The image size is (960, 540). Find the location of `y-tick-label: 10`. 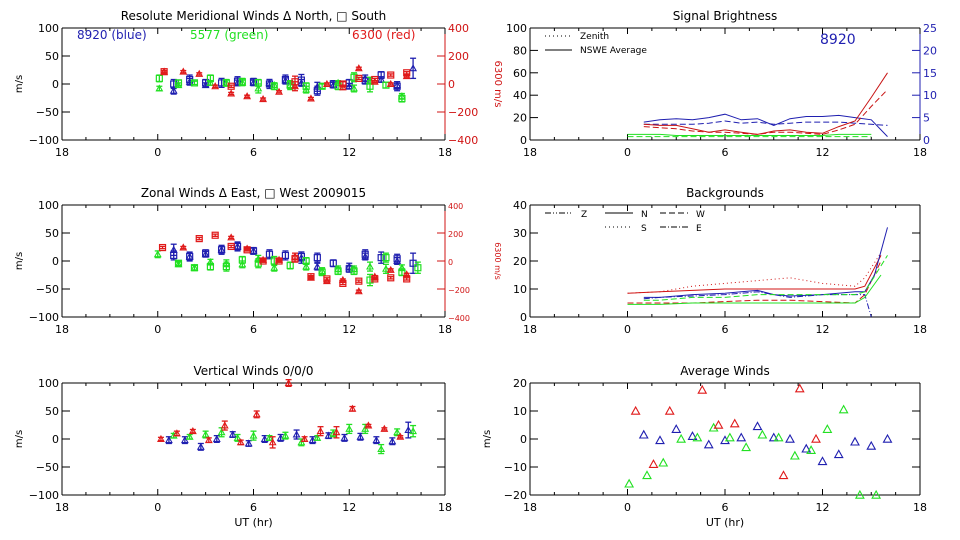

y-tick-label: 10 is located at coordinates (520, 411).